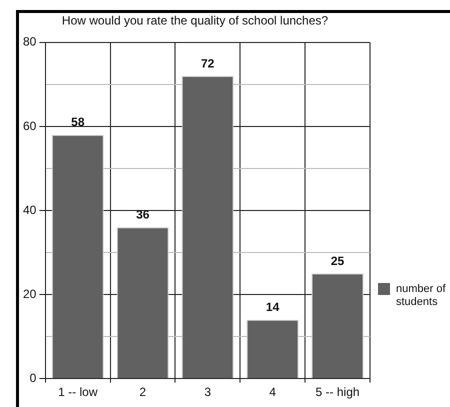  I want to click on y-tick-label: 80, so click(29, 41).